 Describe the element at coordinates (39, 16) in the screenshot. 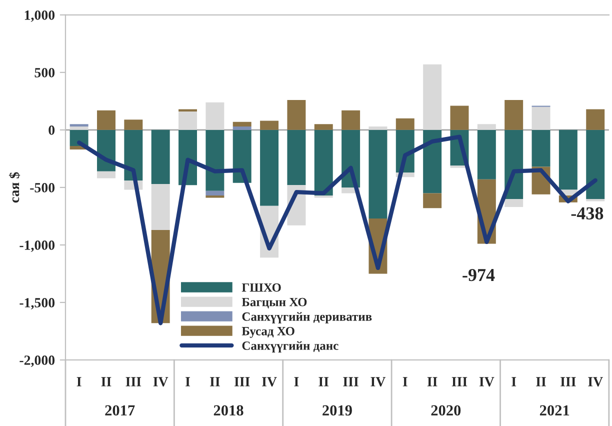

I see `y-tick-label: 1,000` at that location.